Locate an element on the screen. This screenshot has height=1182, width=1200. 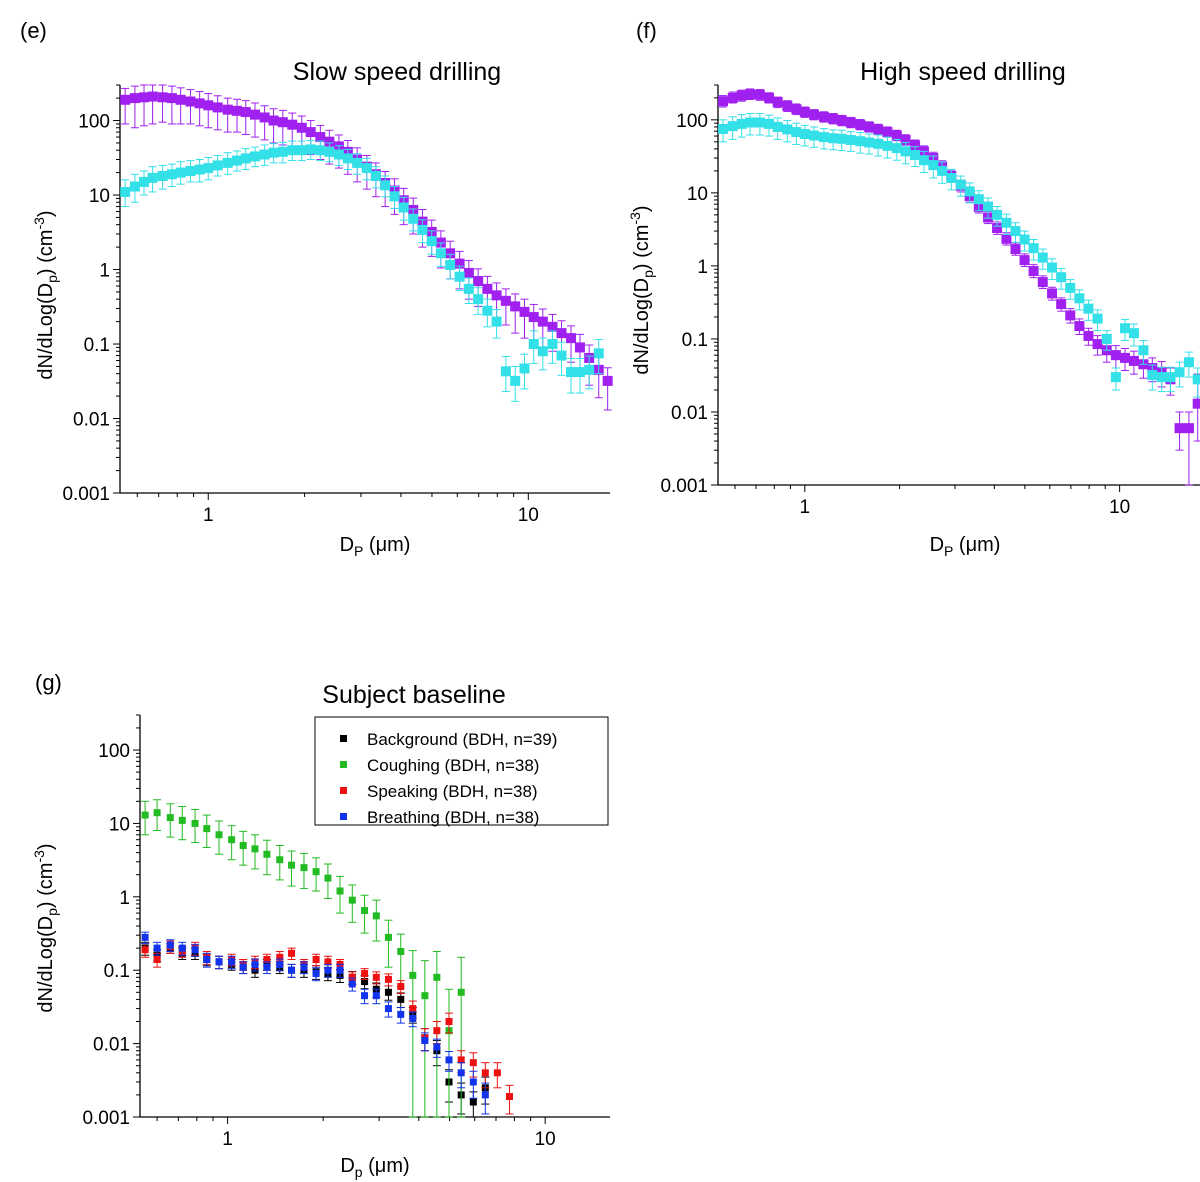
x-tick-label: 10 is located at coordinates (1119, 507).